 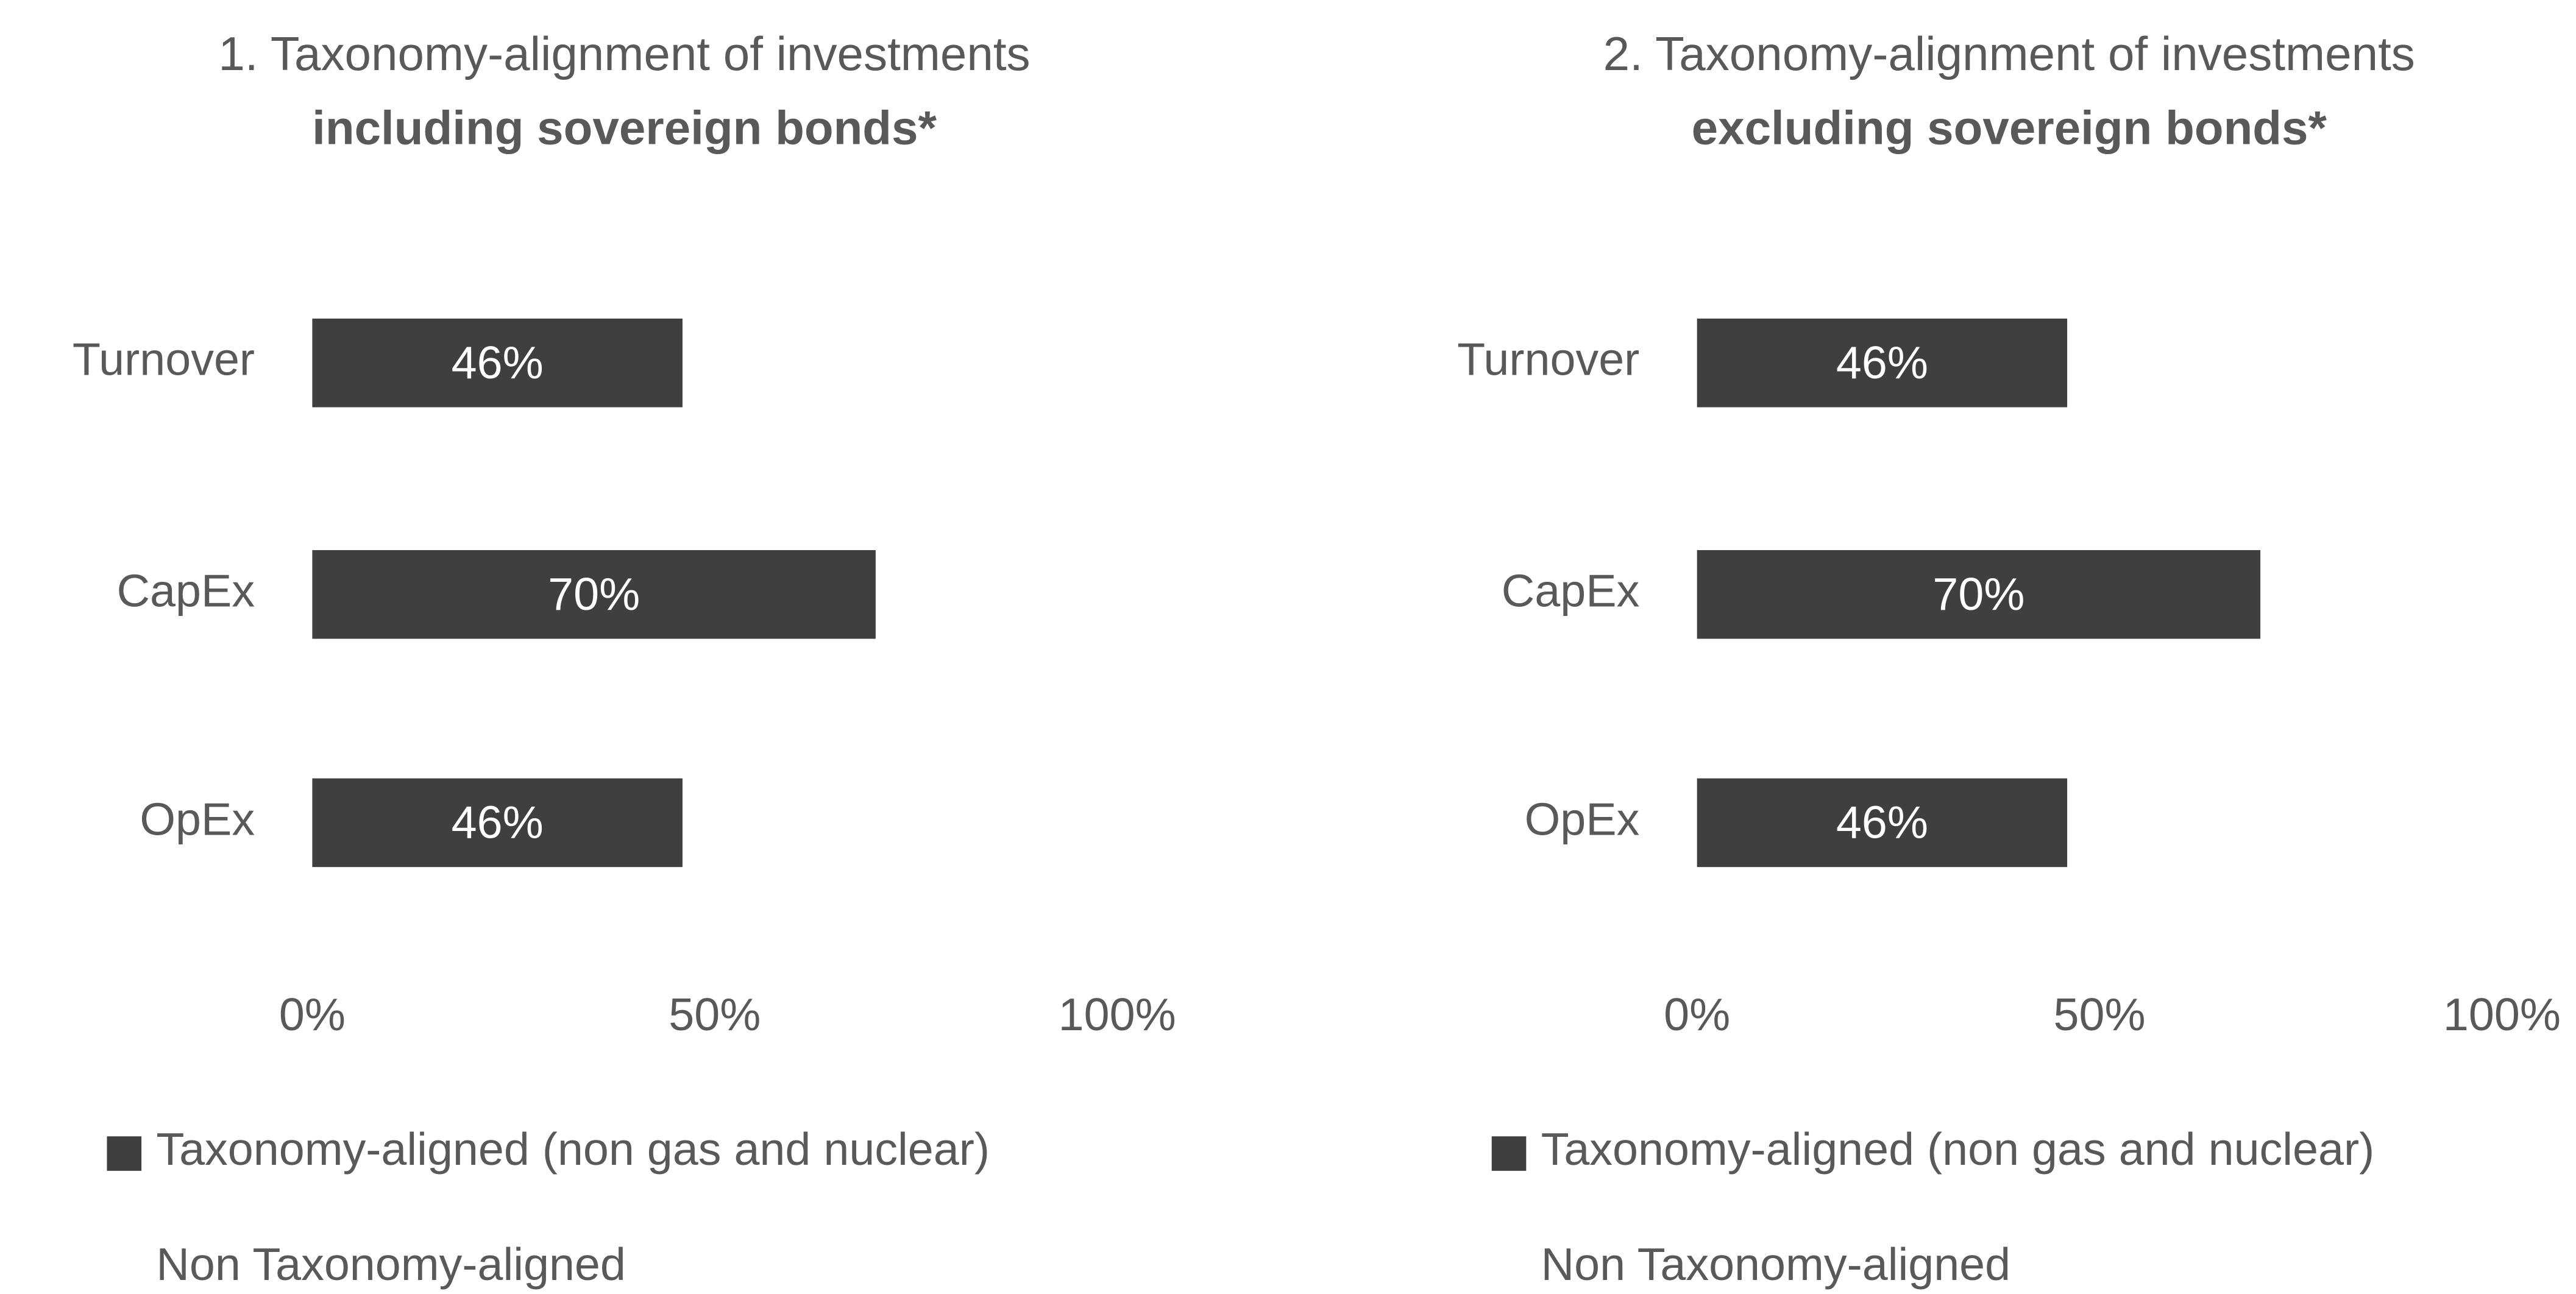 I want to click on chart-subtitle: excluding sovereign bonds*, so click(x=2010, y=128).